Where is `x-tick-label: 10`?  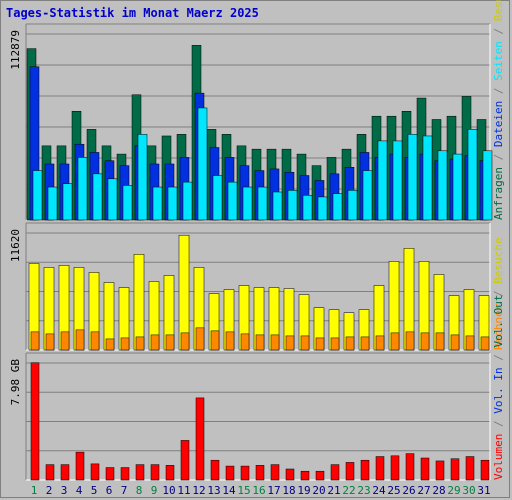 x-tick-label: 10 is located at coordinates (168, 490).